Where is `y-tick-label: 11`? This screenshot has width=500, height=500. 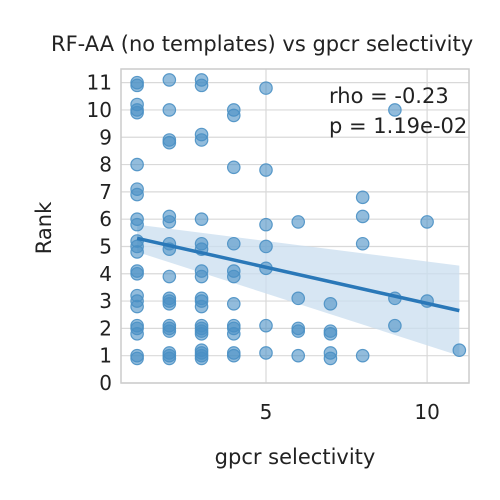 y-tick-label: 11 is located at coordinates (99, 83).